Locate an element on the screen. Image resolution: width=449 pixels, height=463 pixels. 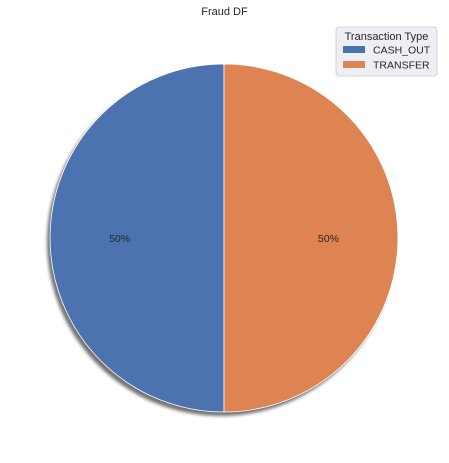
chart-title: Fraud DF is located at coordinates (224, 12).